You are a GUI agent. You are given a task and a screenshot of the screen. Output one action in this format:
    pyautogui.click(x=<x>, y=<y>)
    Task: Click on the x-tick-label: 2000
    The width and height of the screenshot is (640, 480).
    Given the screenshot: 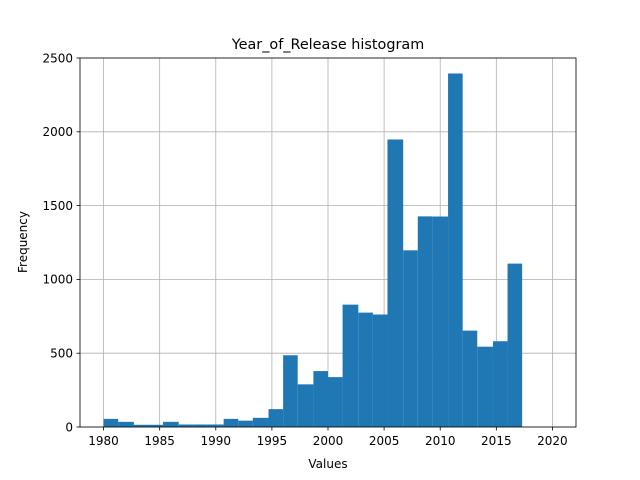 What is the action you would take?
    pyautogui.click(x=328, y=441)
    